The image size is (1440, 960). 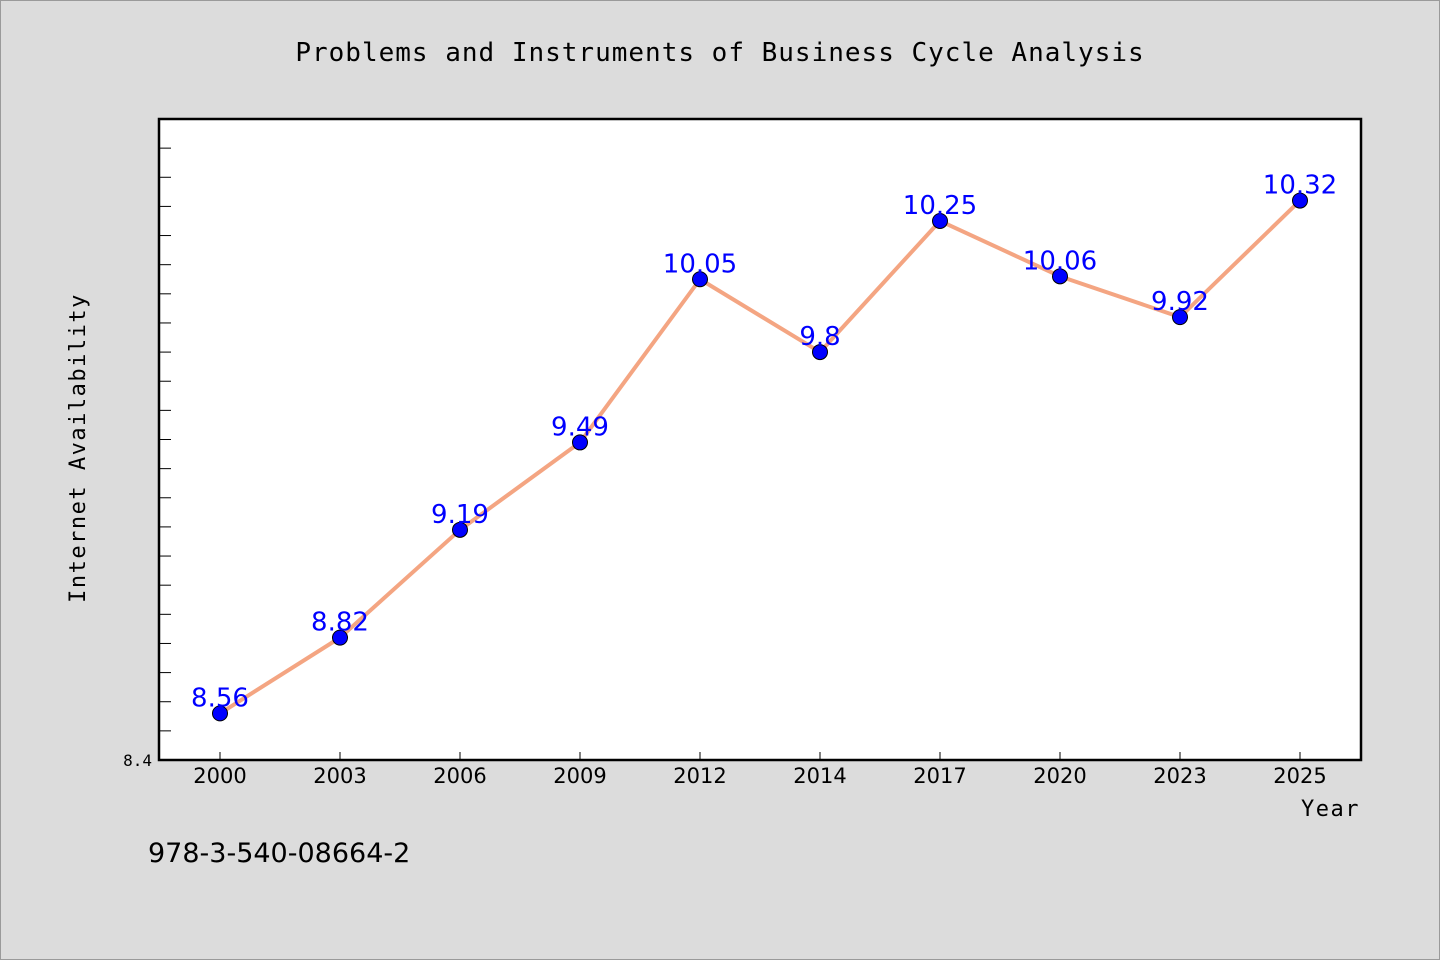 What do you see at coordinates (580, 427) in the screenshot?
I see `data-label: 9.49` at bounding box center [580, 427].